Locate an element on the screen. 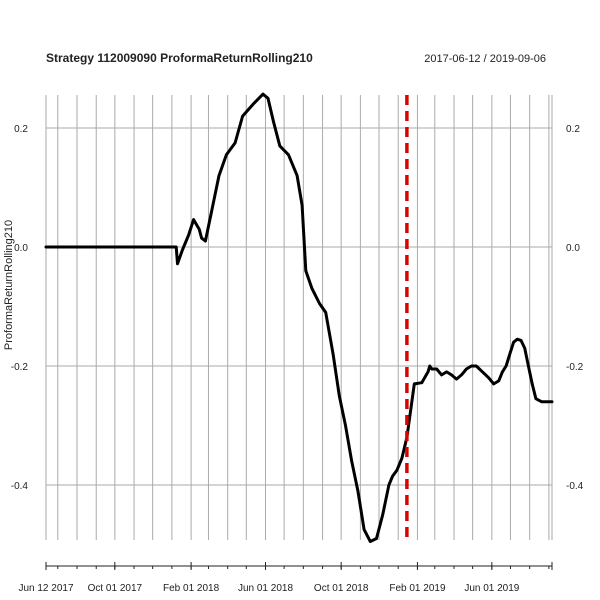 The image size is (600, 600). x-tick-label: Oct 01 2018 is located at coordinates (341, 588).